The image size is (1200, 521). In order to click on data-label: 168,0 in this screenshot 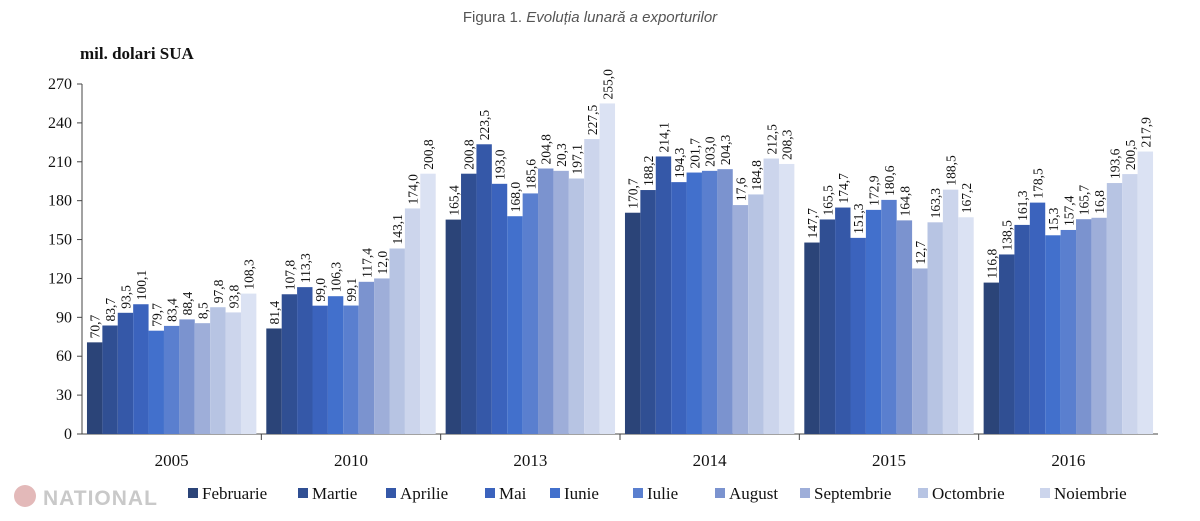, I will do `click(515, 197)`.